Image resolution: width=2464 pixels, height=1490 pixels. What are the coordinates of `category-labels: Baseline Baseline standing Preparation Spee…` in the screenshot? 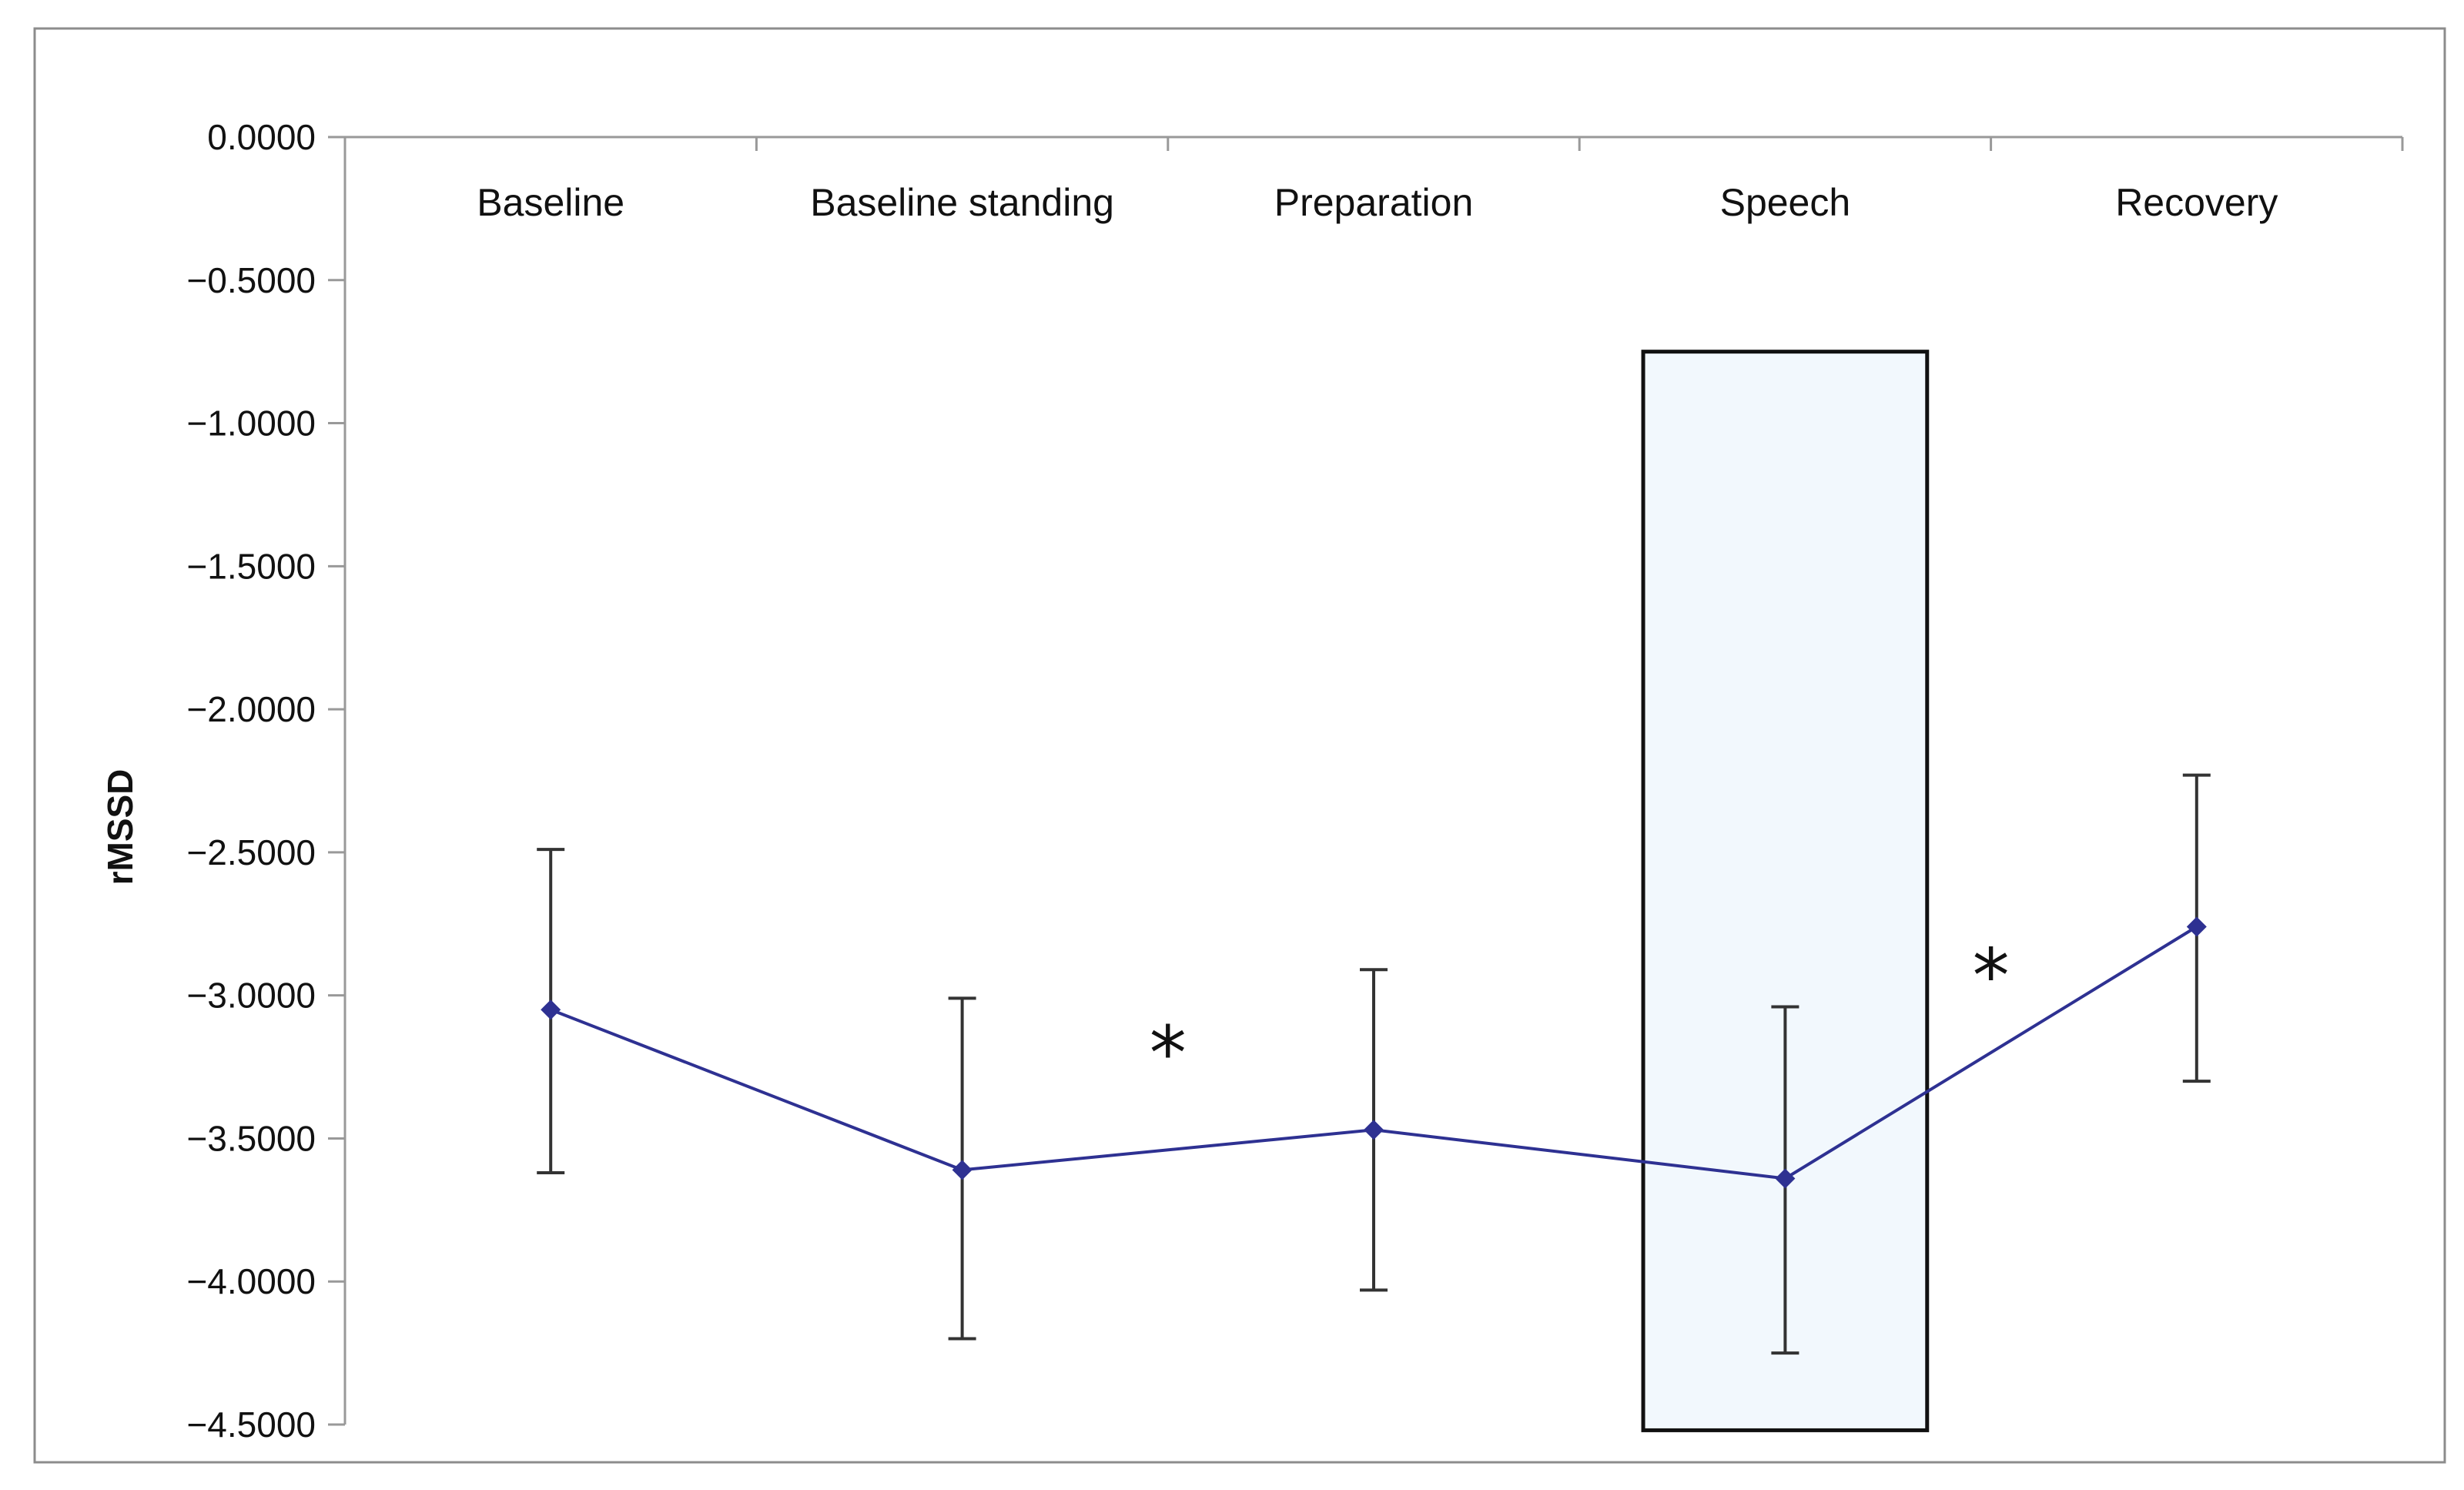 It's located at (1377, 202).